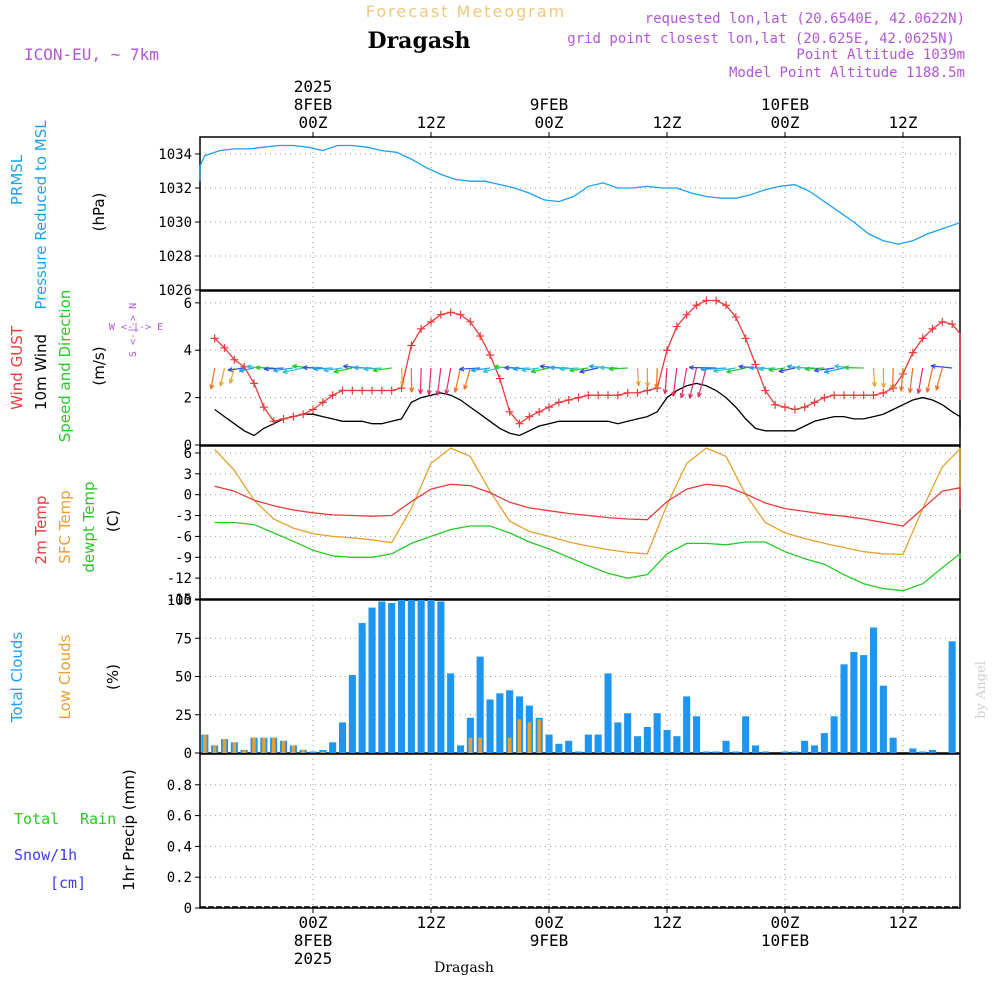 Image resolution: width=1000 pixels, height=1000 pixels. Describe the element at coordinates (179, 878) in the screenshot. I see `y-tick-label: 0.2` at that location.